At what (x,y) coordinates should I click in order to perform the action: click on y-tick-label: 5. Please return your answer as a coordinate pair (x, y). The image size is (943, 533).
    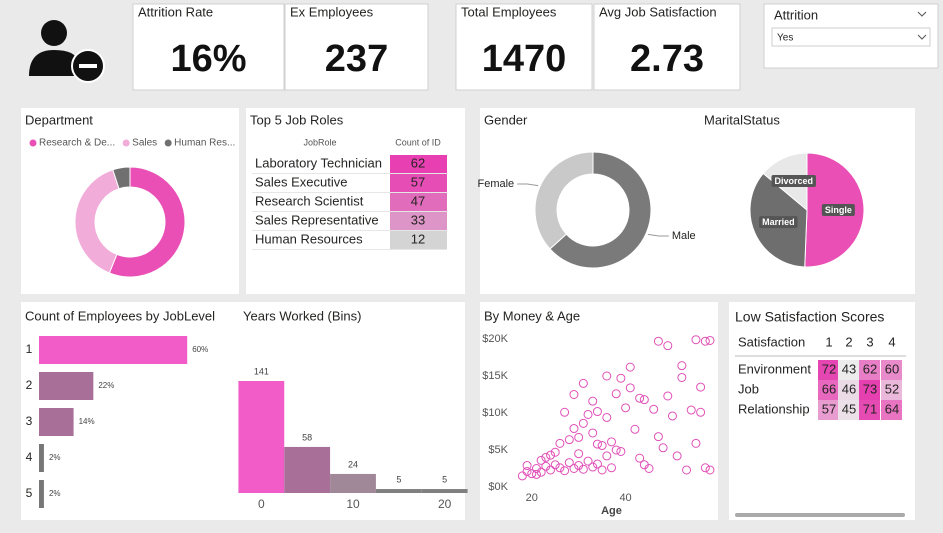
    Looking at the image, I should click on (29, 493).